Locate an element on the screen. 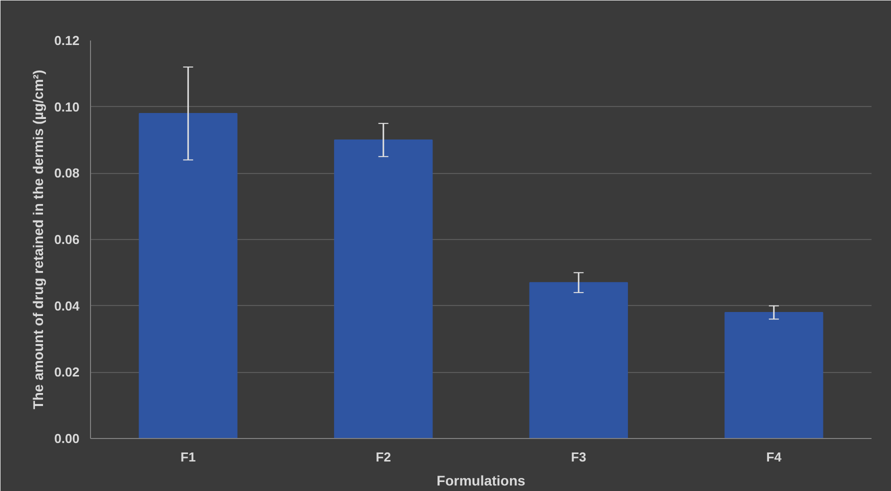 This screenshot has height=491, width=891. x-tick-label: F4 is located at coordinates (774, 457).